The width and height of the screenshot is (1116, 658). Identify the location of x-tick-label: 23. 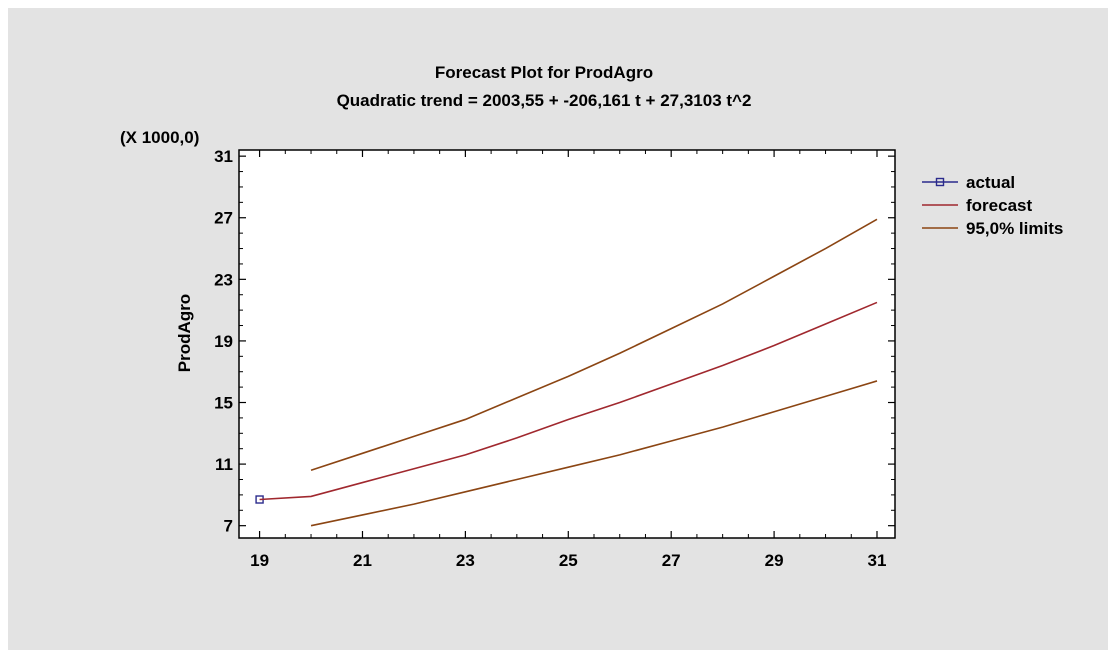
(465, 560).